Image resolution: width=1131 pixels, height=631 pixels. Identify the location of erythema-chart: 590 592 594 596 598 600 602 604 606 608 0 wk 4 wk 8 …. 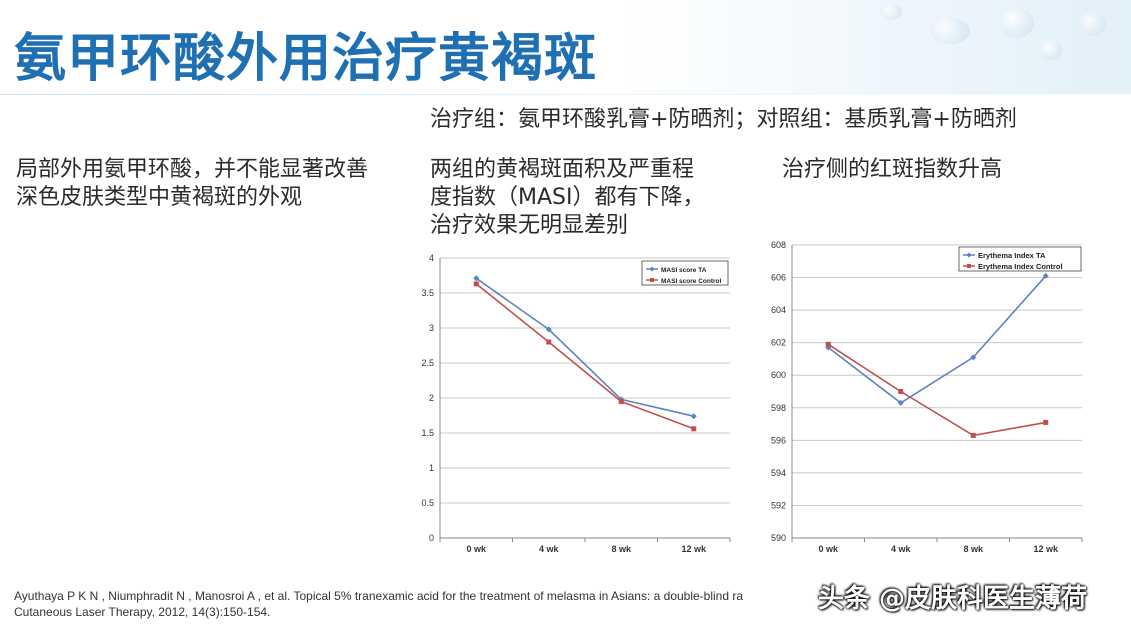
(927, 397).